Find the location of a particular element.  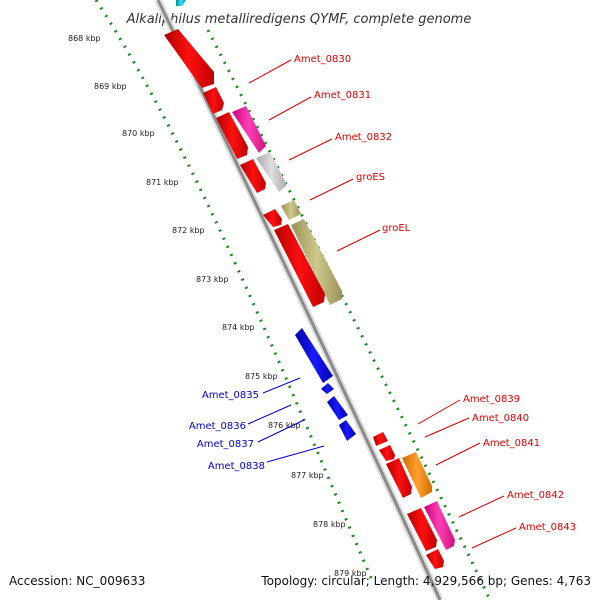

gene-label-amet-0841: Amet_0841 is located at coordinates (511, 443).